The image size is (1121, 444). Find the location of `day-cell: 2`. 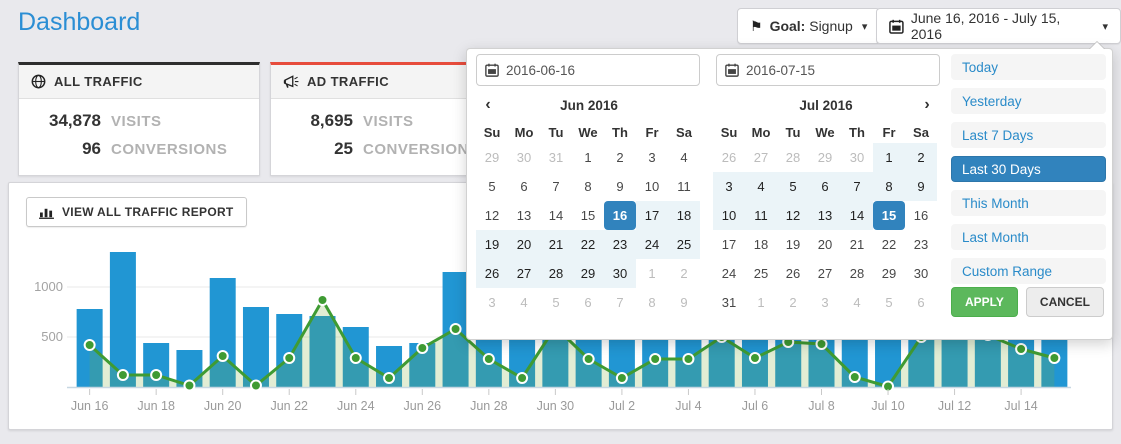

day-cell: 2 is located at coordinates (684, 273).